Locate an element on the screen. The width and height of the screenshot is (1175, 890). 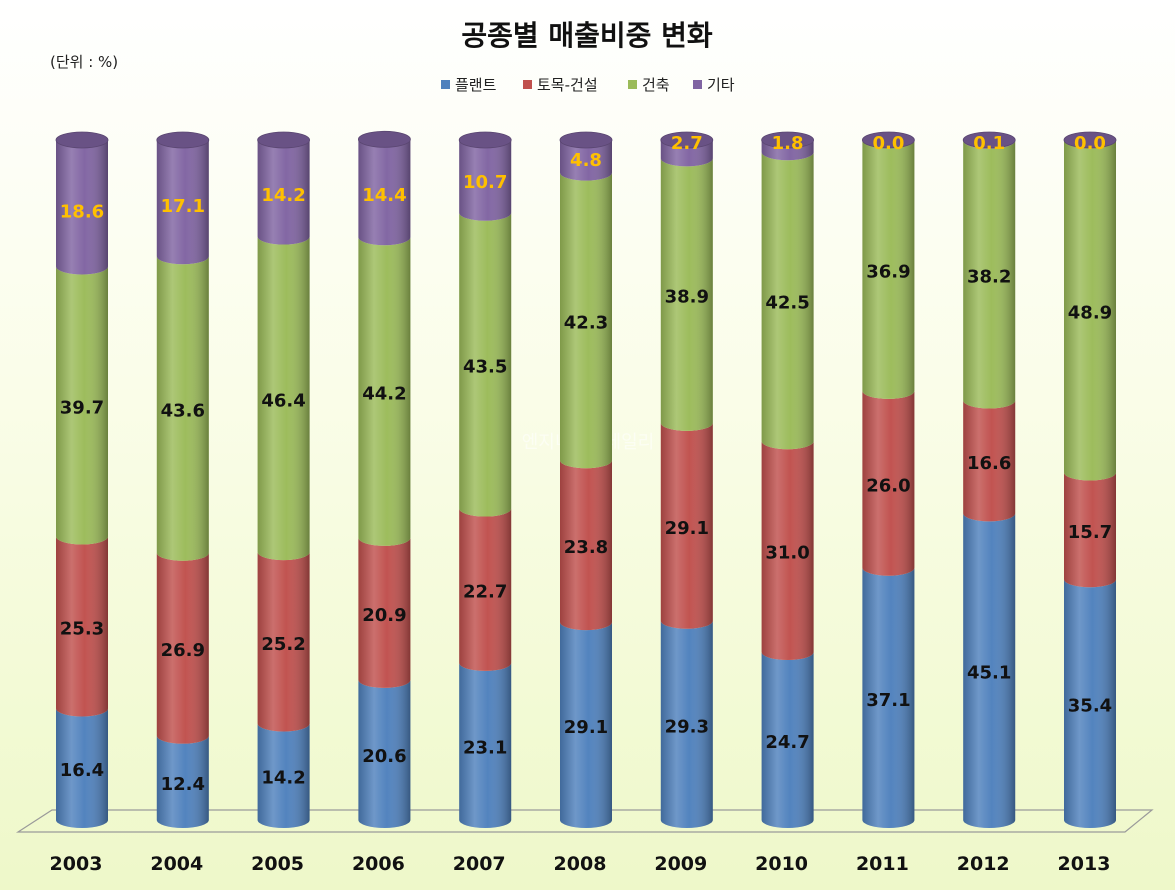
bar-stack: 14.2 25.2 46.4 14.2 is located at coordinates (284, 479).